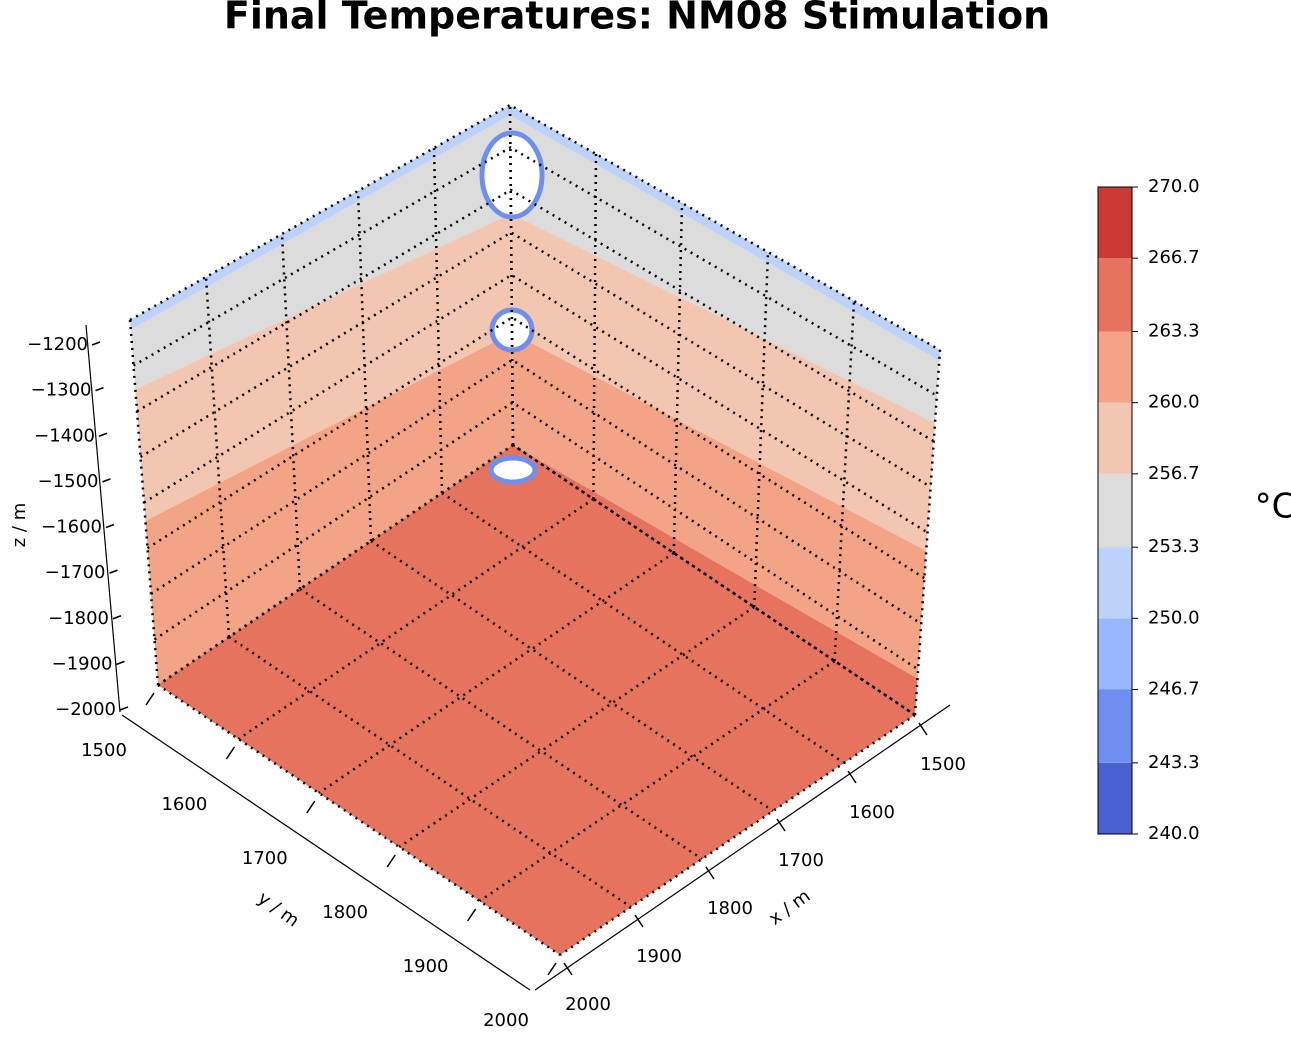 The width and height of the screenshot is (1291, 1050). Describe the element at coordinates (1174, 186) in the screenshot. I see `colorbar-tick-label: 270.0` at that location.